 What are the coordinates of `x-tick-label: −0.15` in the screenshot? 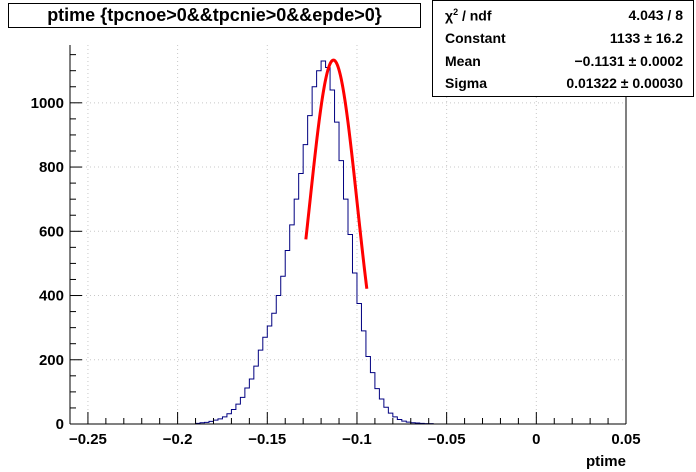 It's located at (267, 439).